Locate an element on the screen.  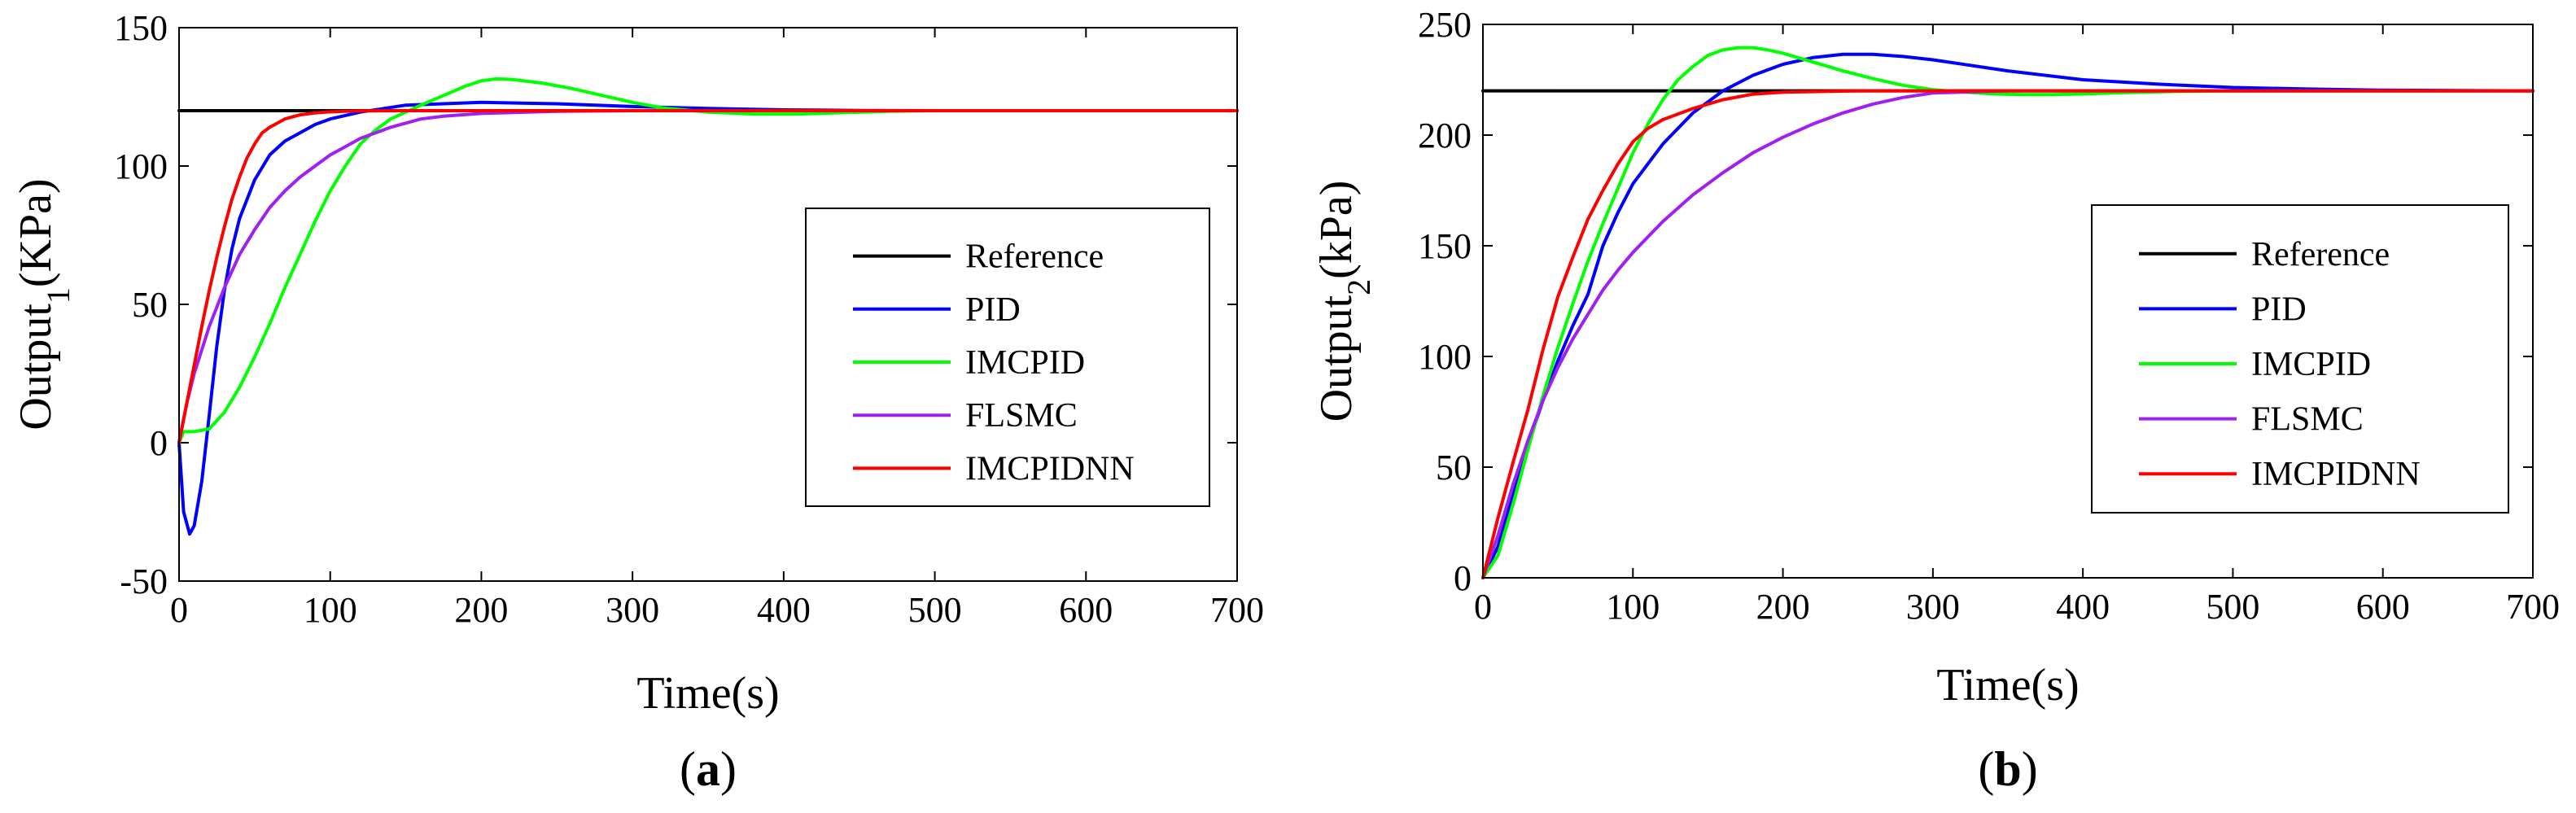
x-tick-label-a: 0 is located at coordinates (179, 610).